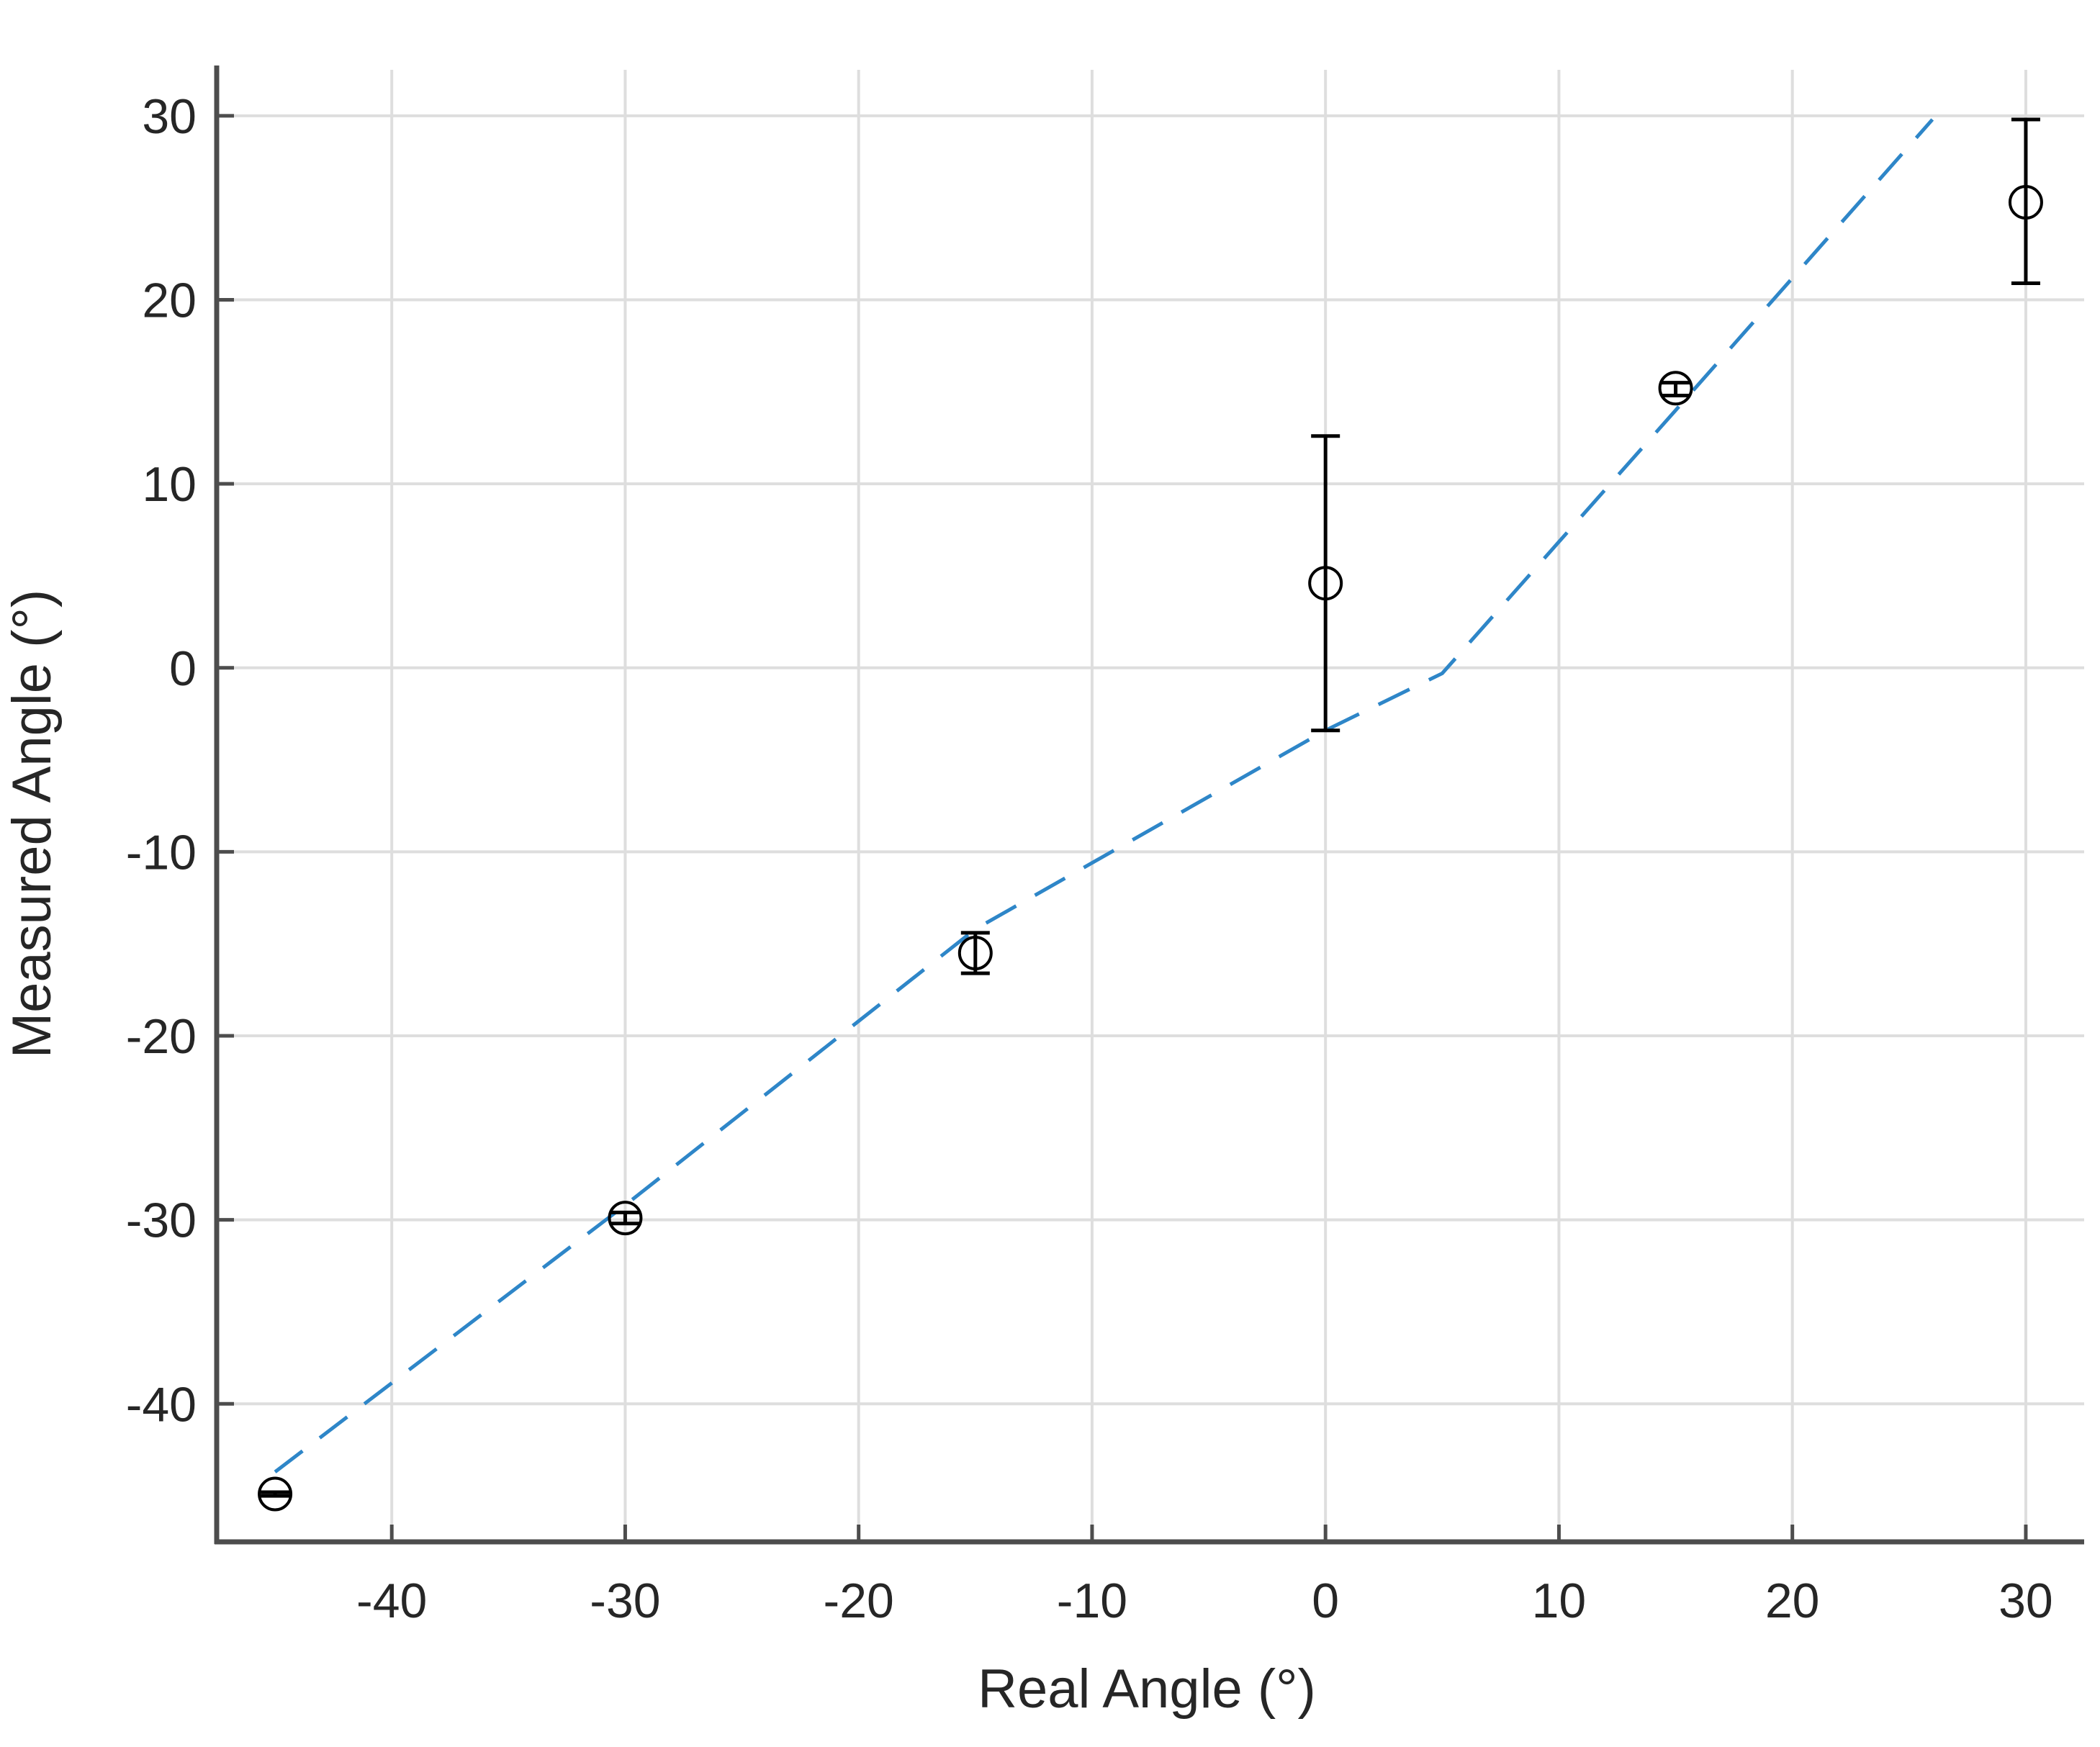  I want to click on y-tick-label: -10, so click(161, 852).